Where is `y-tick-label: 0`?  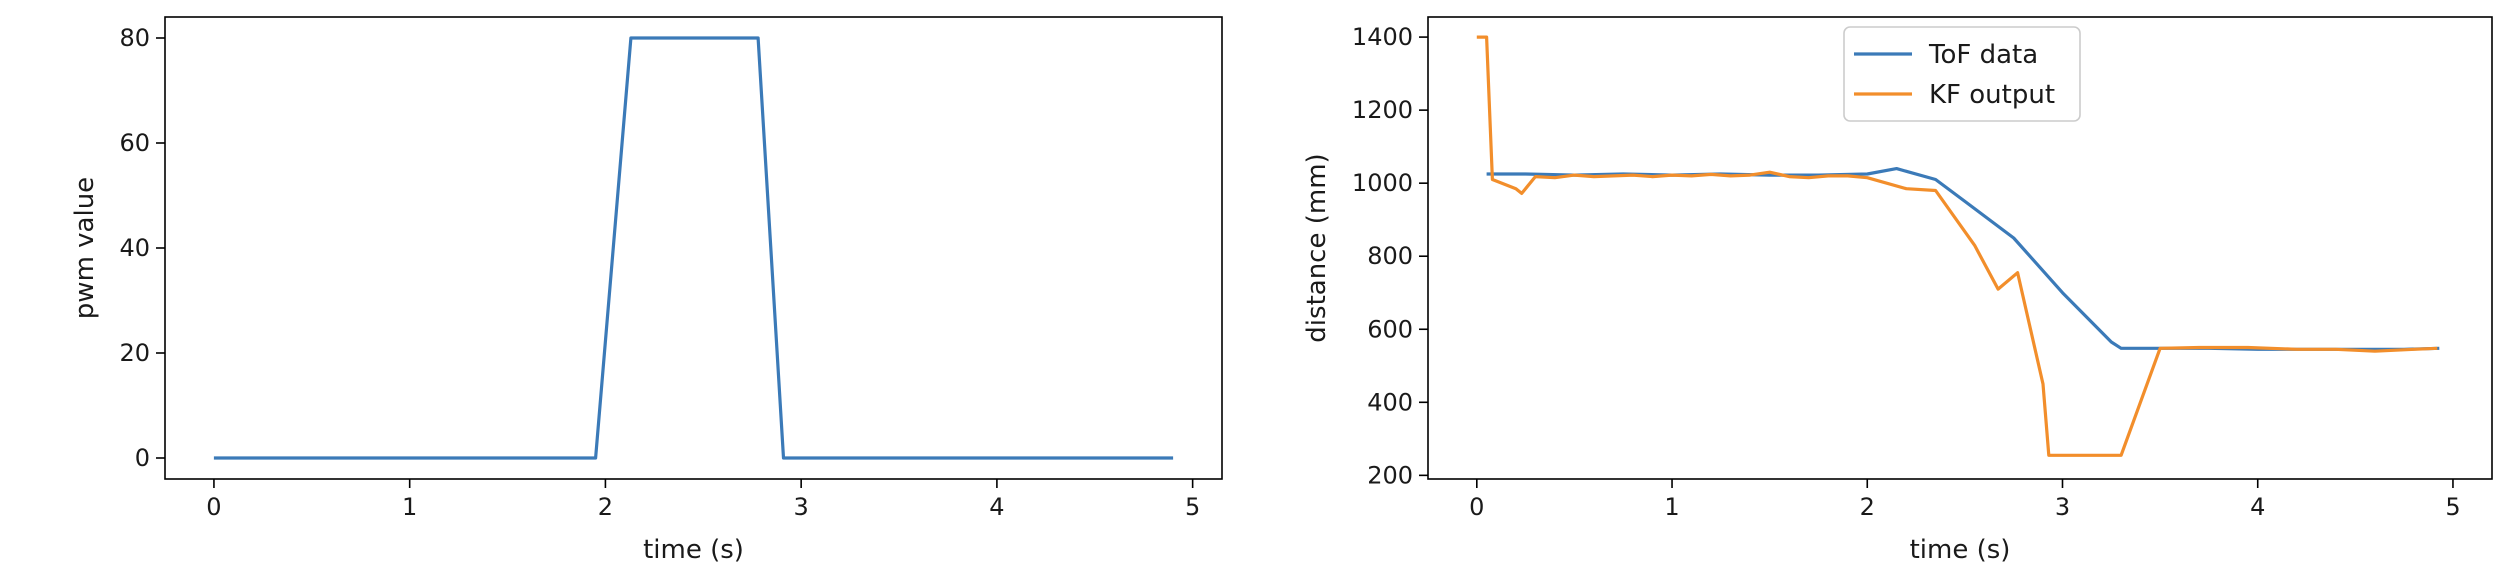 y-tick-label: 0 is located at coordinates (142, 458).